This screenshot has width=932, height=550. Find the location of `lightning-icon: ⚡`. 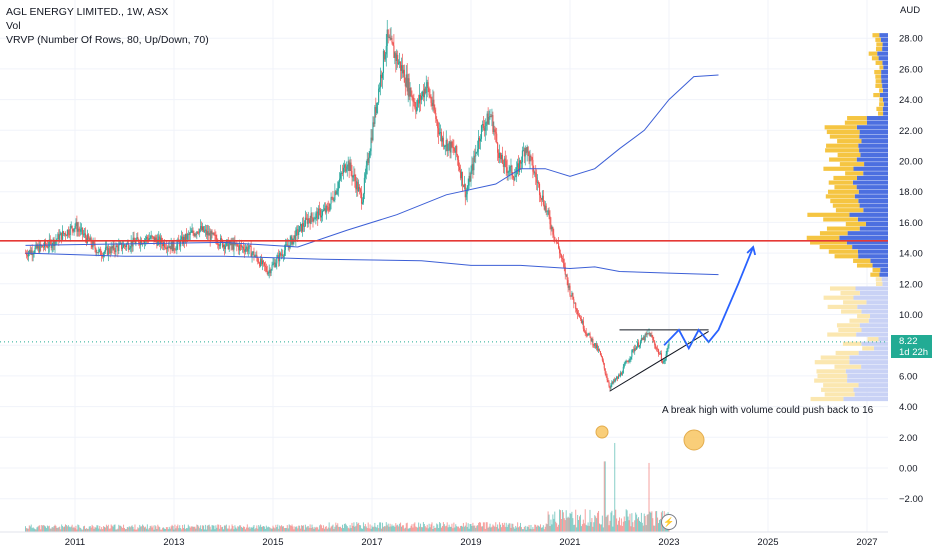

lightning-icon: ⚡ is located at coordinates (669, 522).